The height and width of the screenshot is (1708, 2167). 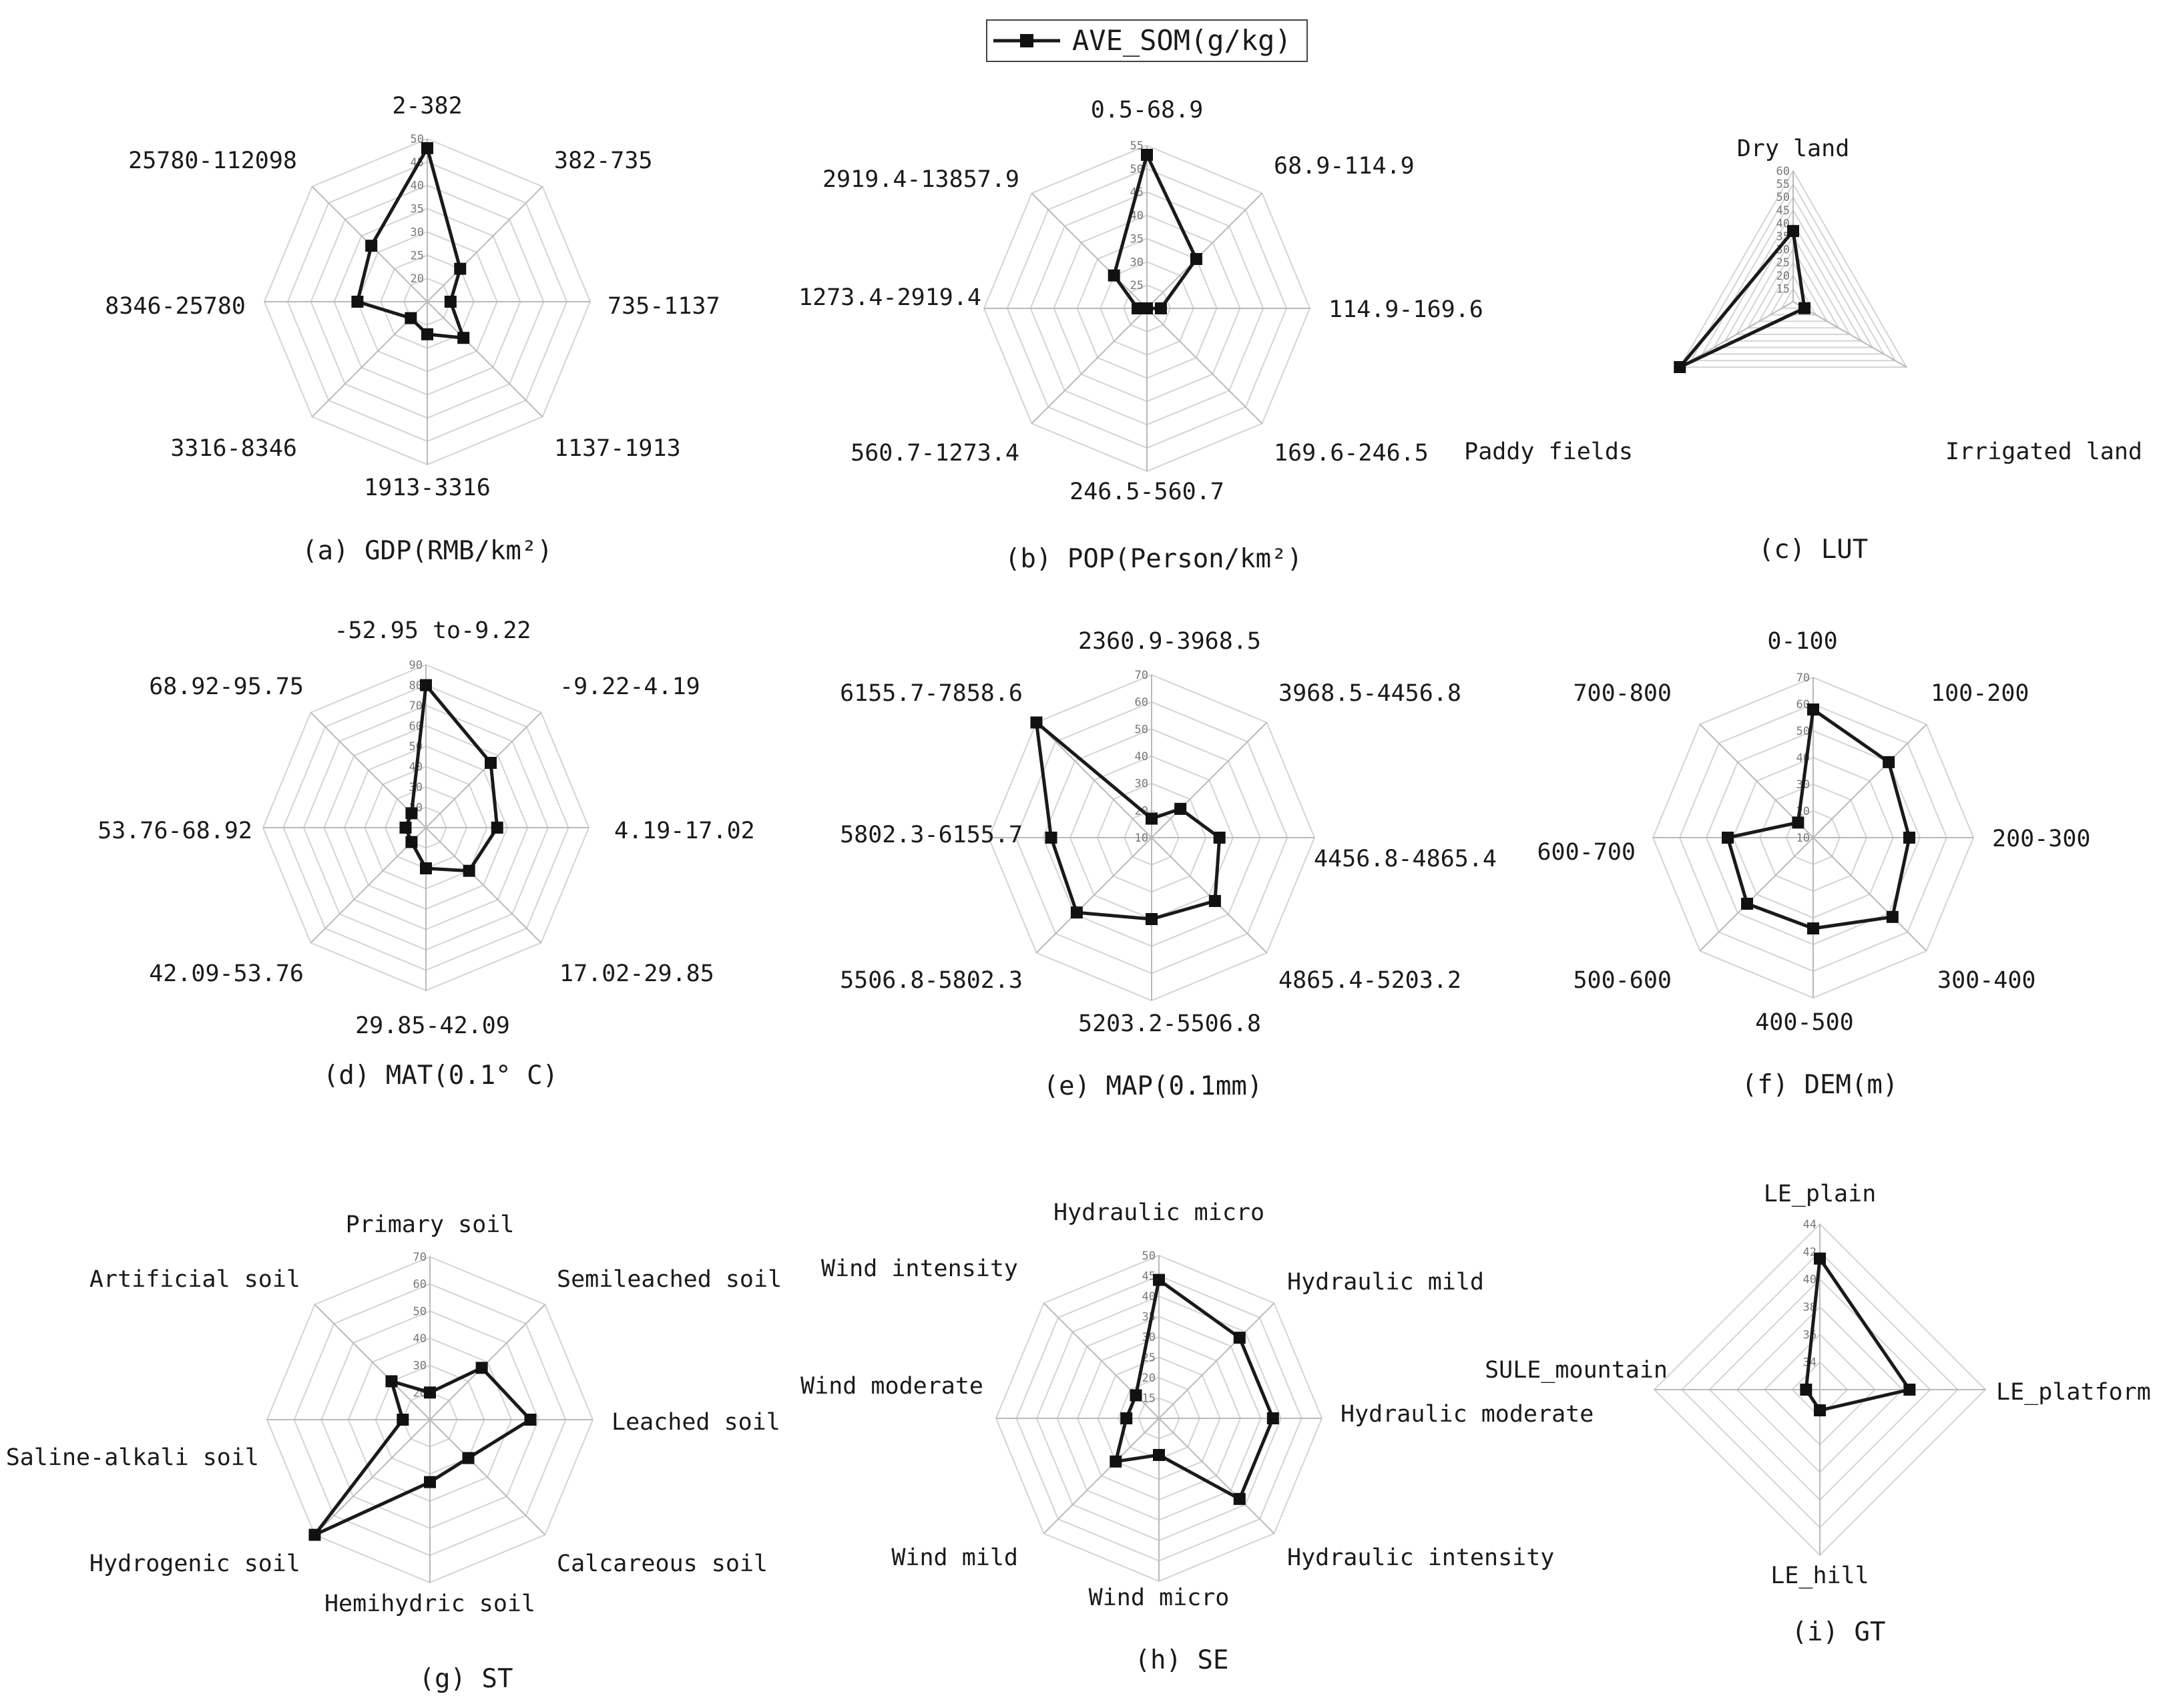 I want to click on panel-caption: (h) SE, so click(x=1182, y=1660).